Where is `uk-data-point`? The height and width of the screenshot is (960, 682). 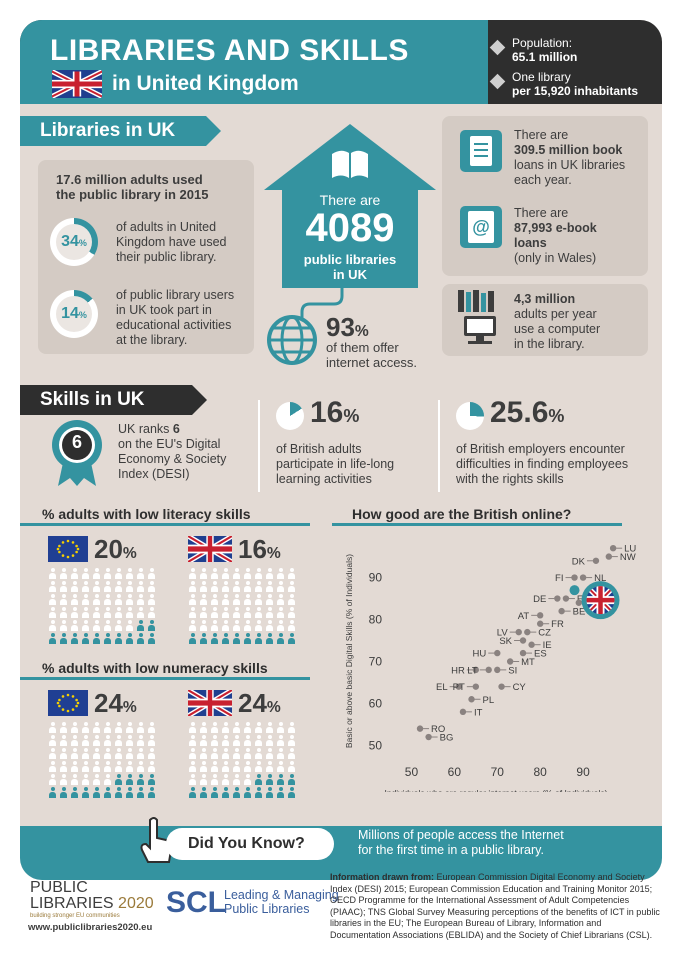 uk-data-point is located at coordinates (574, 590).